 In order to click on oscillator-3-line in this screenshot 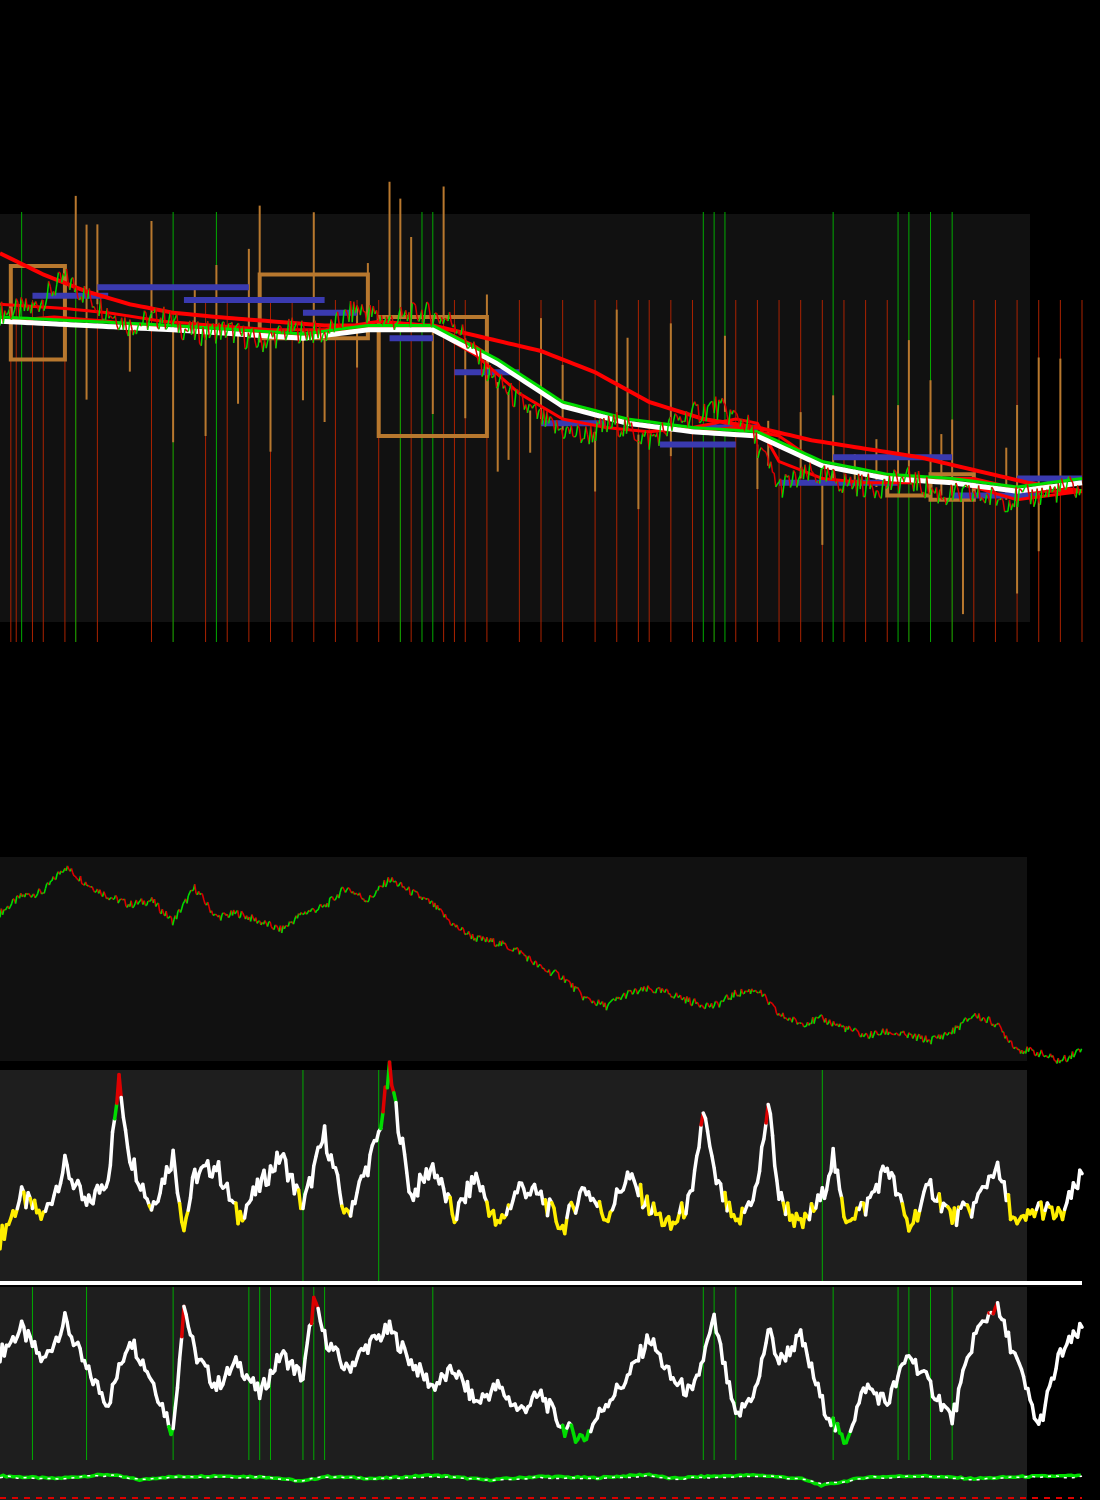, I will do `click(541, 1485)`.